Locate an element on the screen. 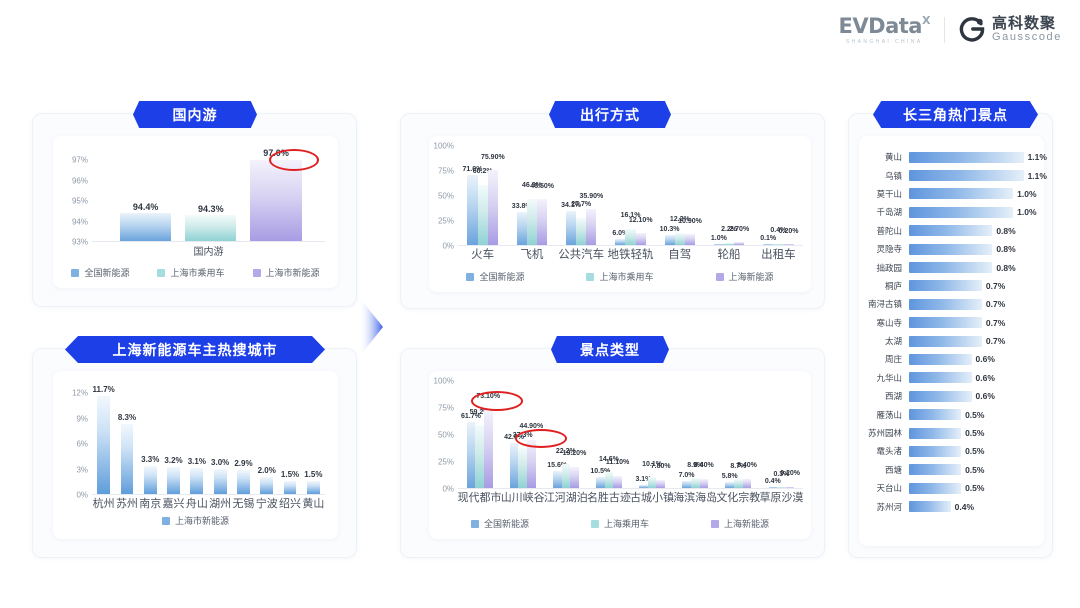  bar-上海新能源: 7.80% is located at coordinates (661, 475).